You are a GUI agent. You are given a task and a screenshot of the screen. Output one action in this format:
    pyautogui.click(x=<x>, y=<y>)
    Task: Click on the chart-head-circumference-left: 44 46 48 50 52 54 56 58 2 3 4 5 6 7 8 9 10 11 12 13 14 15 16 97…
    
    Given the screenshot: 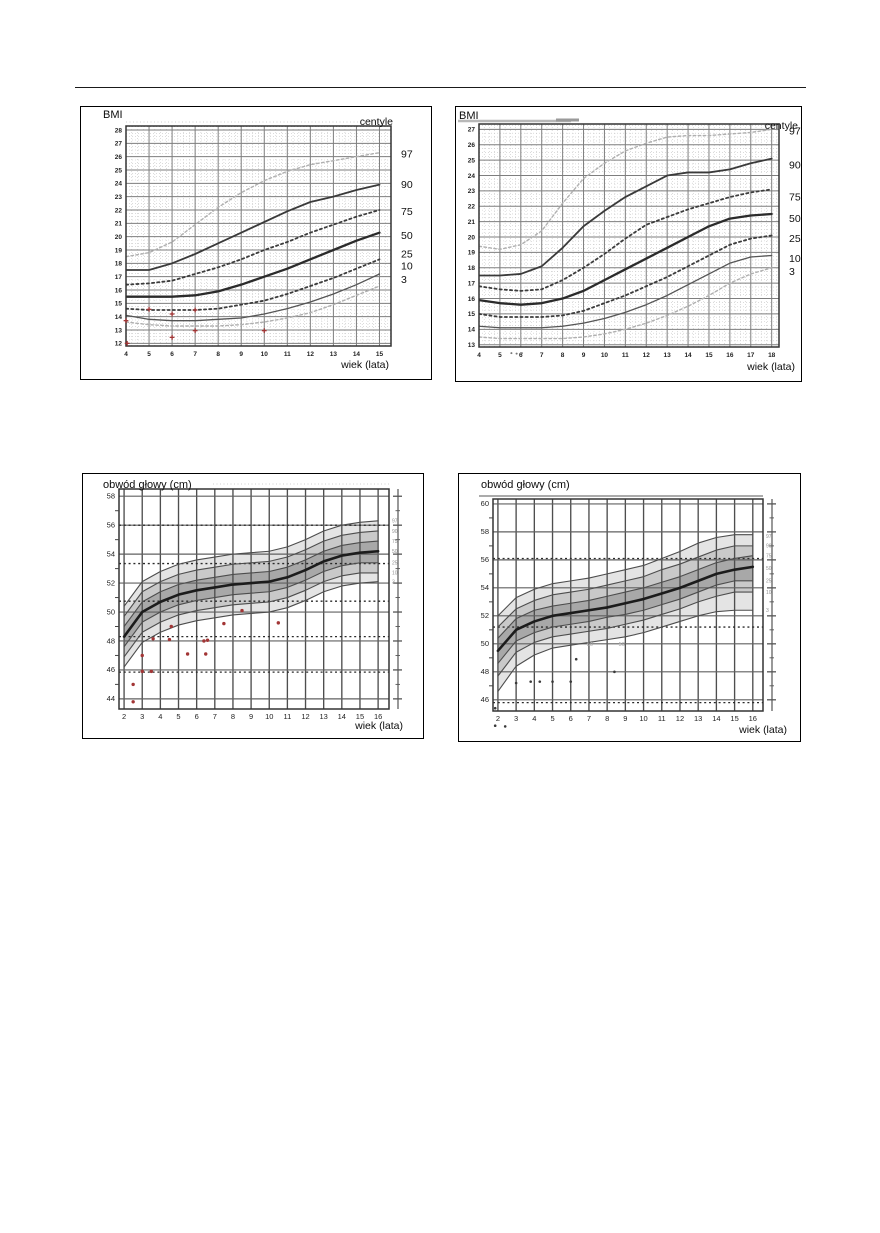 What is the action you would take?
    pyautogui.click(x=253, y=606)
    